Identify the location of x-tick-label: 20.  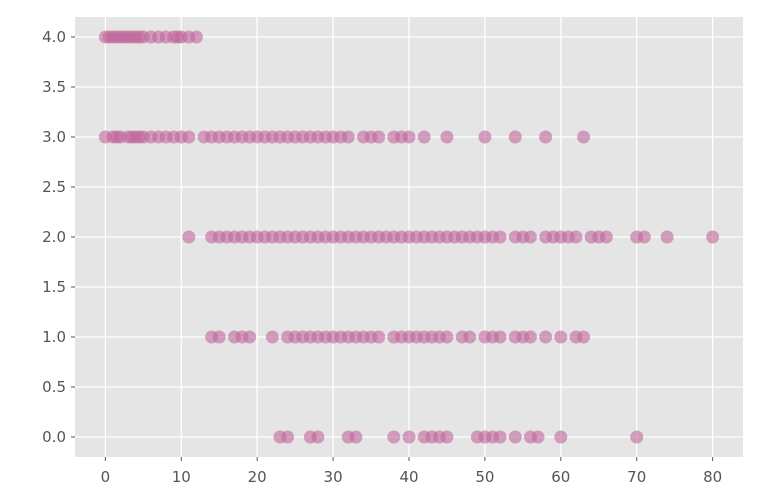
(257, 477).